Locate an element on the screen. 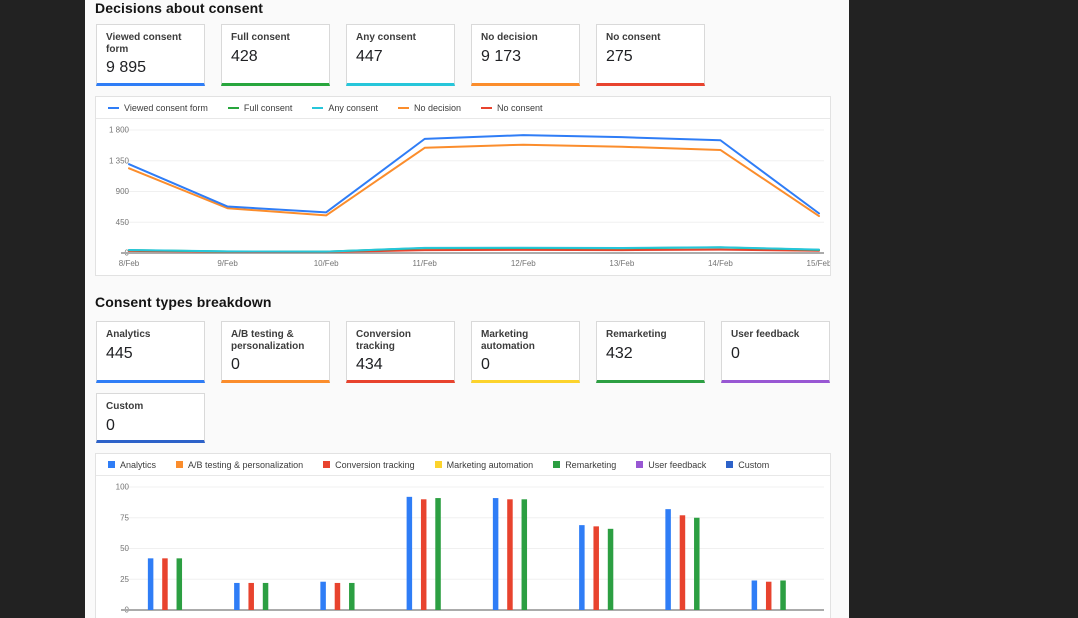  legend-item: Custom is located at coordinates (747, 465).